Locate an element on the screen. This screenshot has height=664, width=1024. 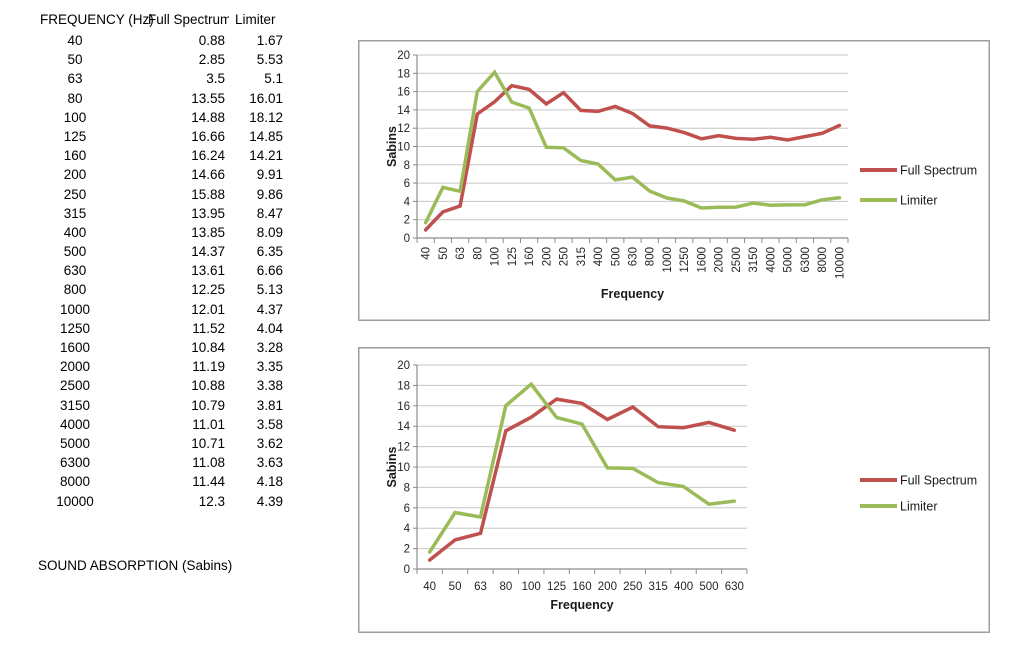
cell-full-spectrum: 13.55 is located at coordinates (208, 98).